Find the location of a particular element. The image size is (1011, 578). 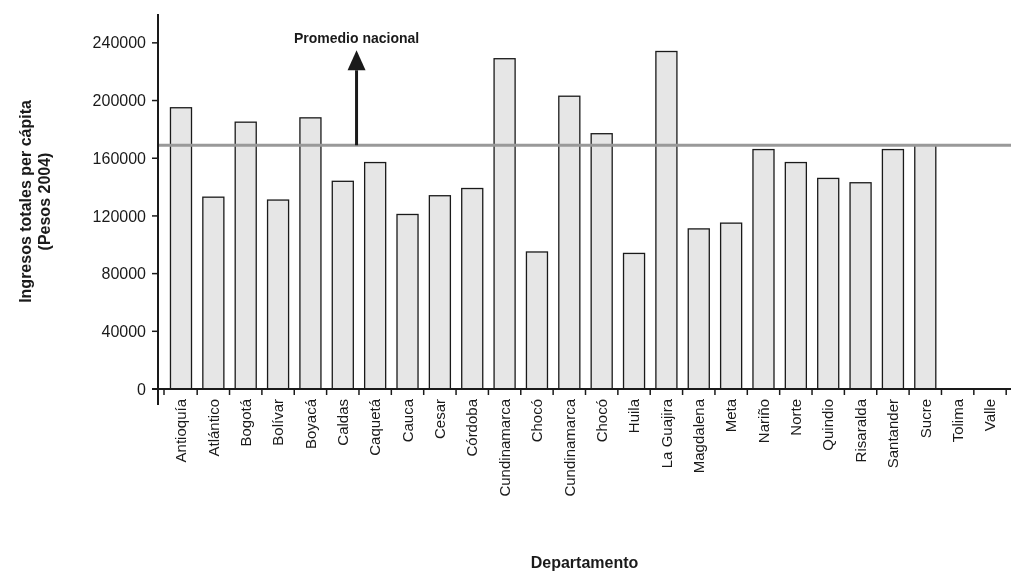

y-tick-label: 40000 is located at coordinates (124, 331).